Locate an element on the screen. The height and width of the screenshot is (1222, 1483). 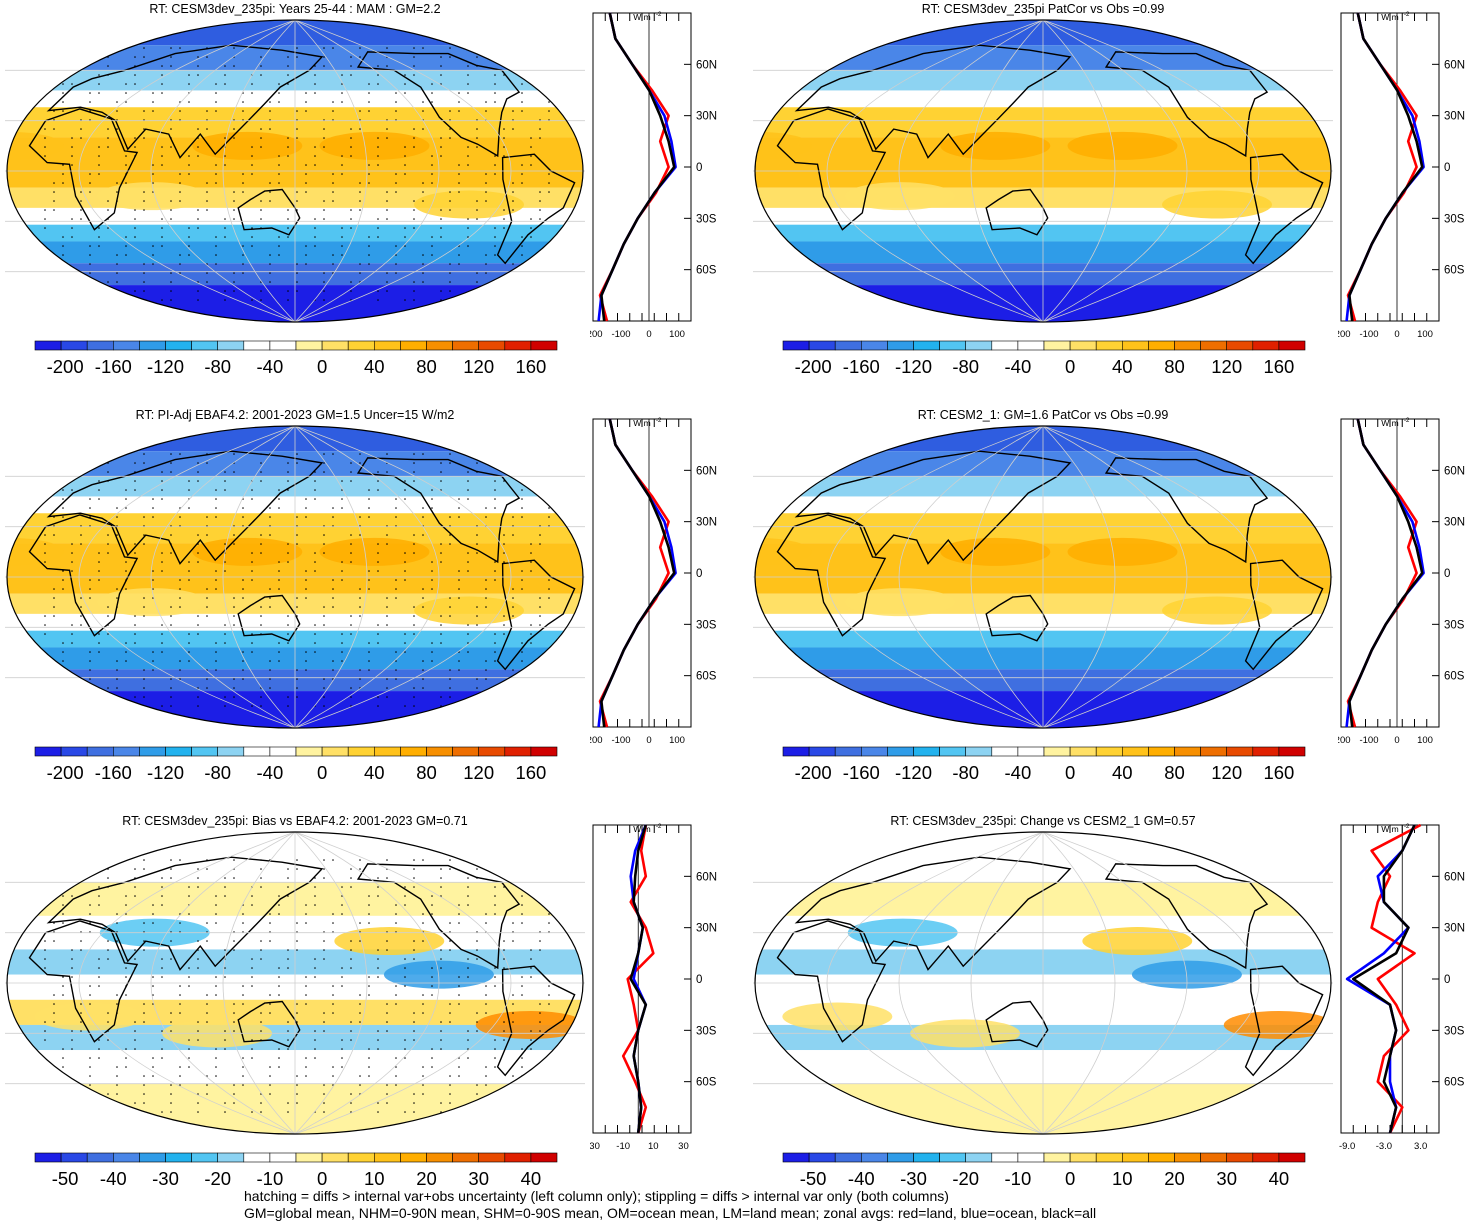
colorbar-label: 20 is located at coordinates (1174, 1178).